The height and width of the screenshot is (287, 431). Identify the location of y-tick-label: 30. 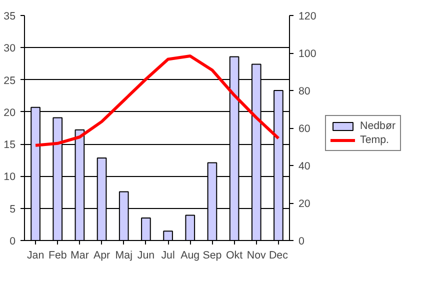
(10, 48).